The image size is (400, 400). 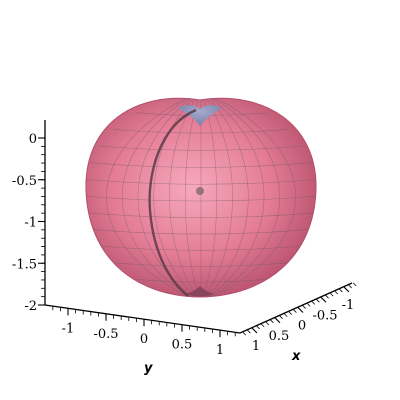 I want to click on y-tick-label: 0, so click(x=144, y=339).